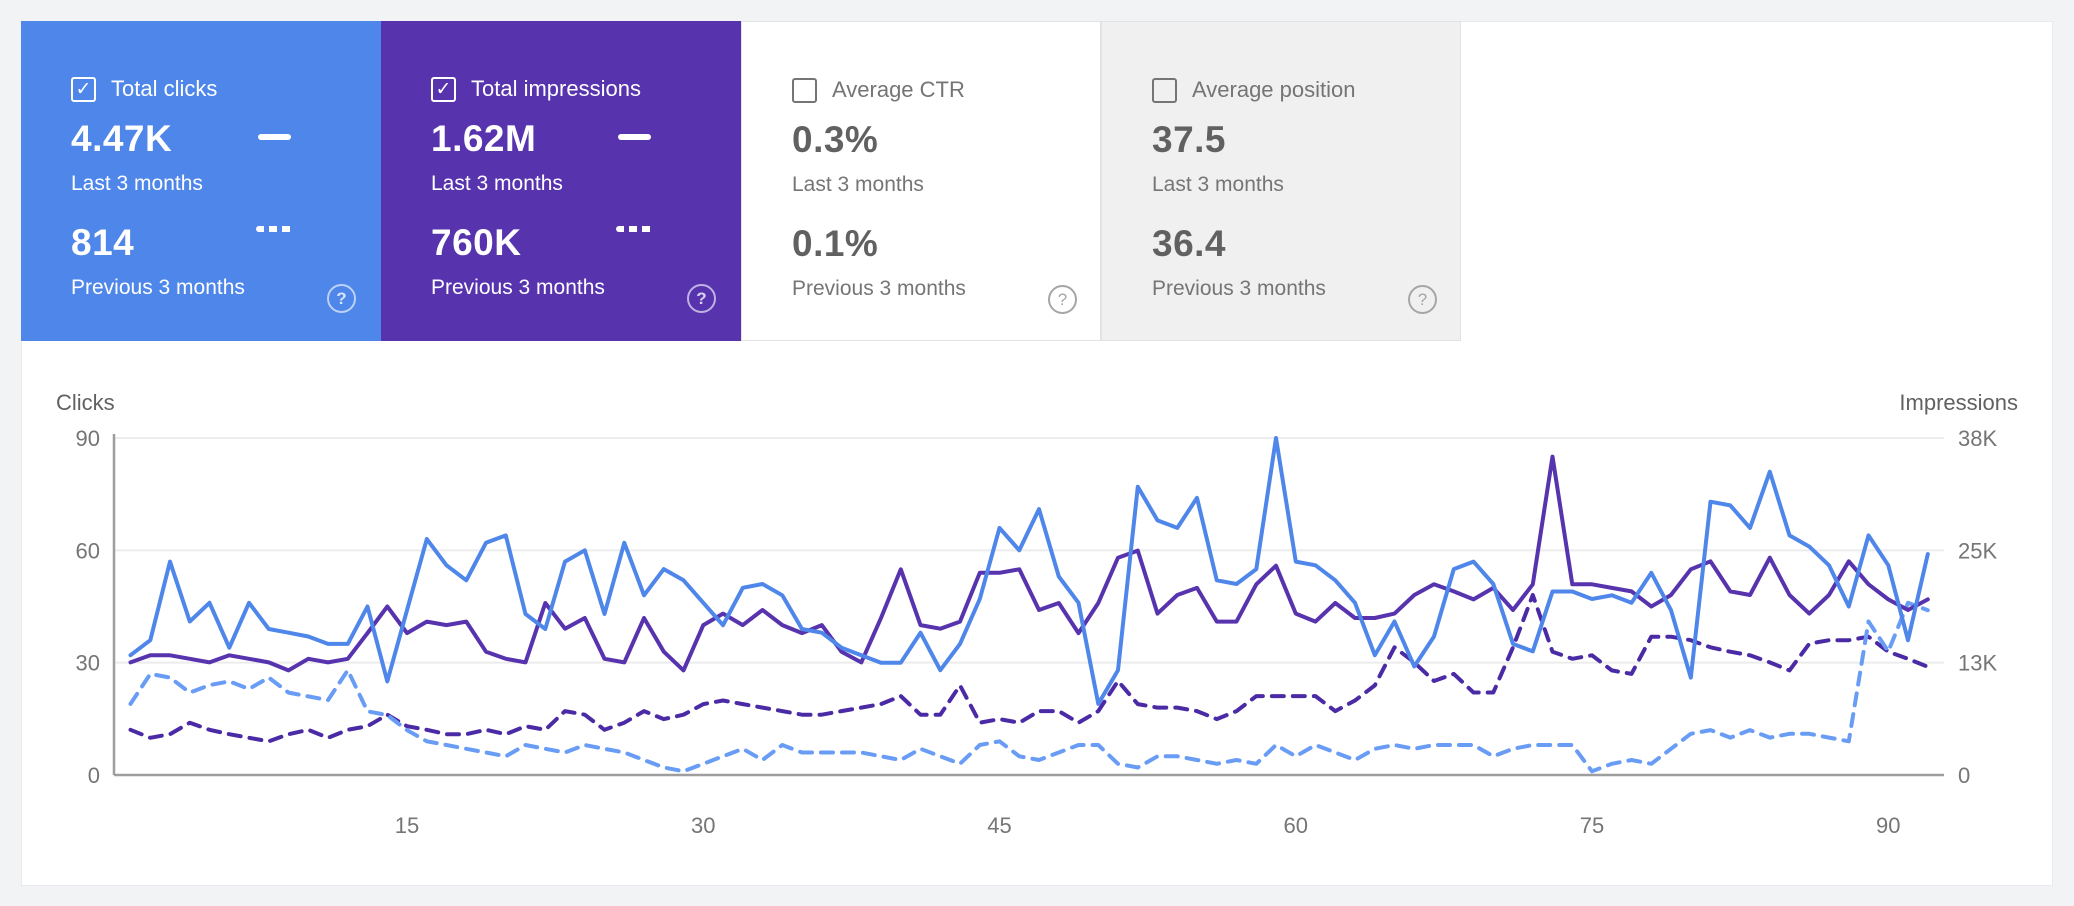 The width and height of the screenshot is (2074, 906). I want to click on checkbox-total-impressions: ✓, so click(443, 89).